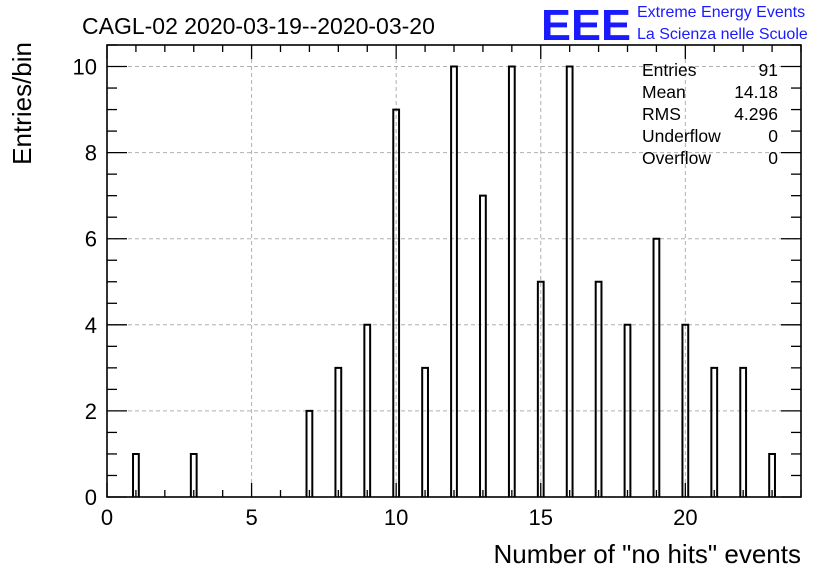 The image size is (836, 572). What do you see at coordinates (91, 325) in the screenshot?
I see `y-tick-label: 4` at bounding box center [91, 325].